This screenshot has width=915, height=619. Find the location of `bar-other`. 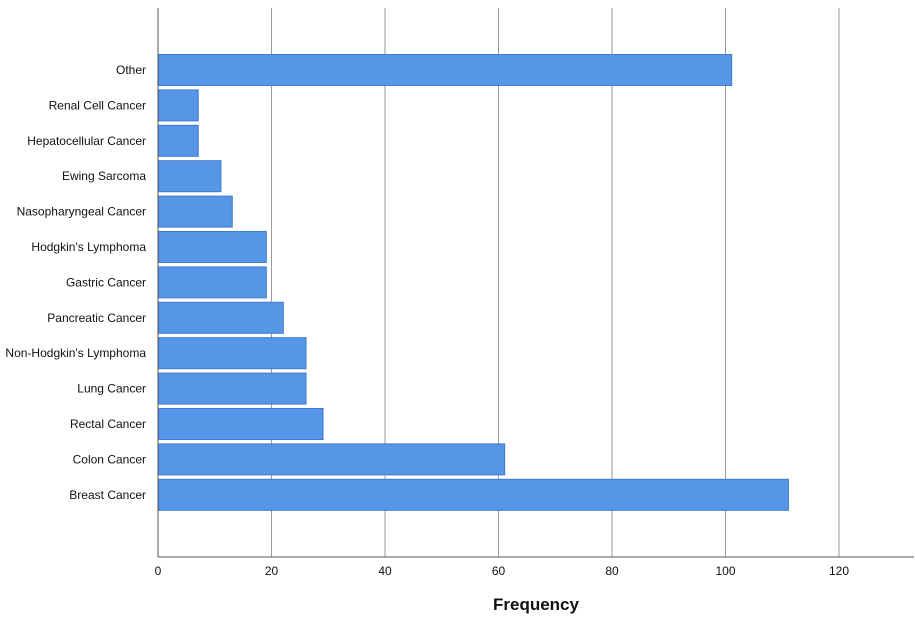

bar-other is located at coordinates (445, 70).